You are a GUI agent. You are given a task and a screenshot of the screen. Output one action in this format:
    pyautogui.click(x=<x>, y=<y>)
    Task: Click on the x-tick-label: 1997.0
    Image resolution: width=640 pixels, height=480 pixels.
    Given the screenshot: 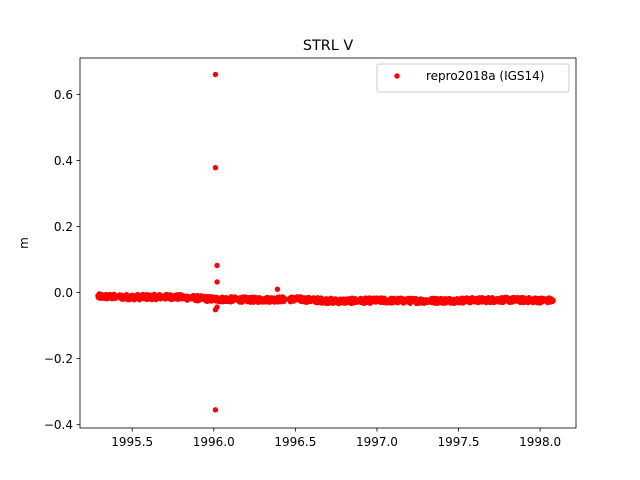 What is the action you would take?
    pyautogui.click(x=377, y=442)
    